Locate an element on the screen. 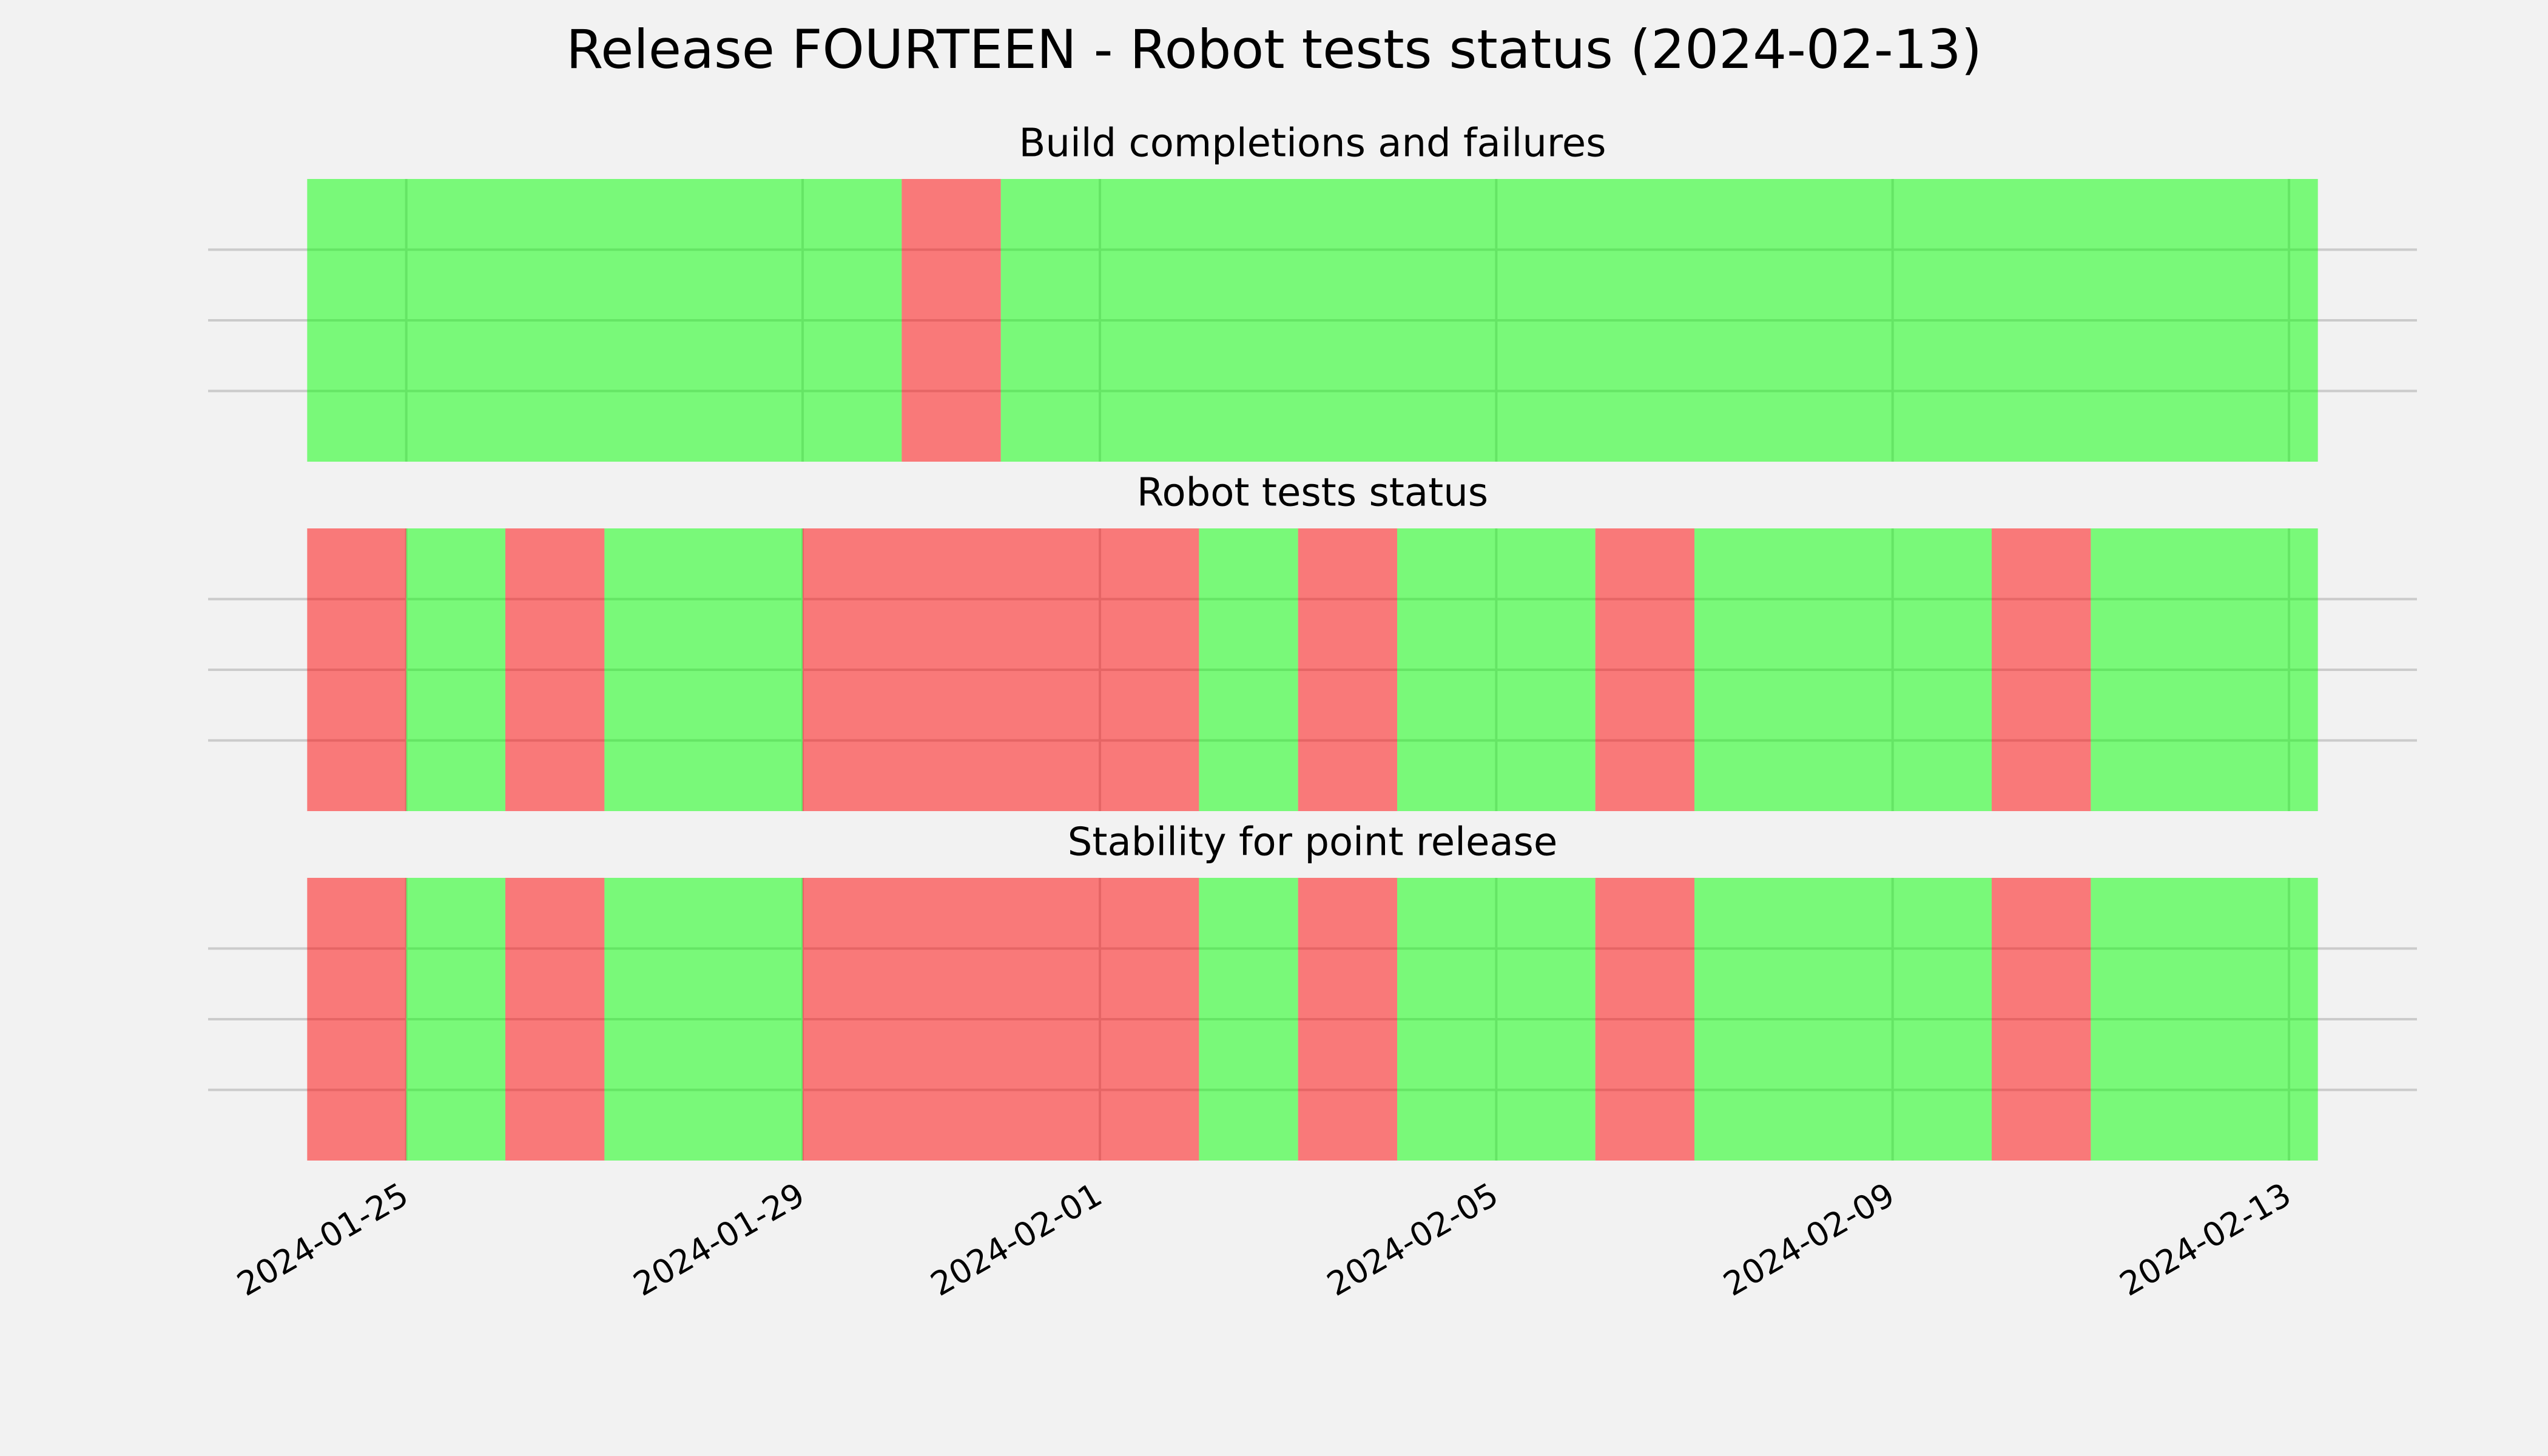 Image resolution: width=2548 pixels, height=1456 pixels. panel-title: Stability for point release is located at coordinates (1313, 842).